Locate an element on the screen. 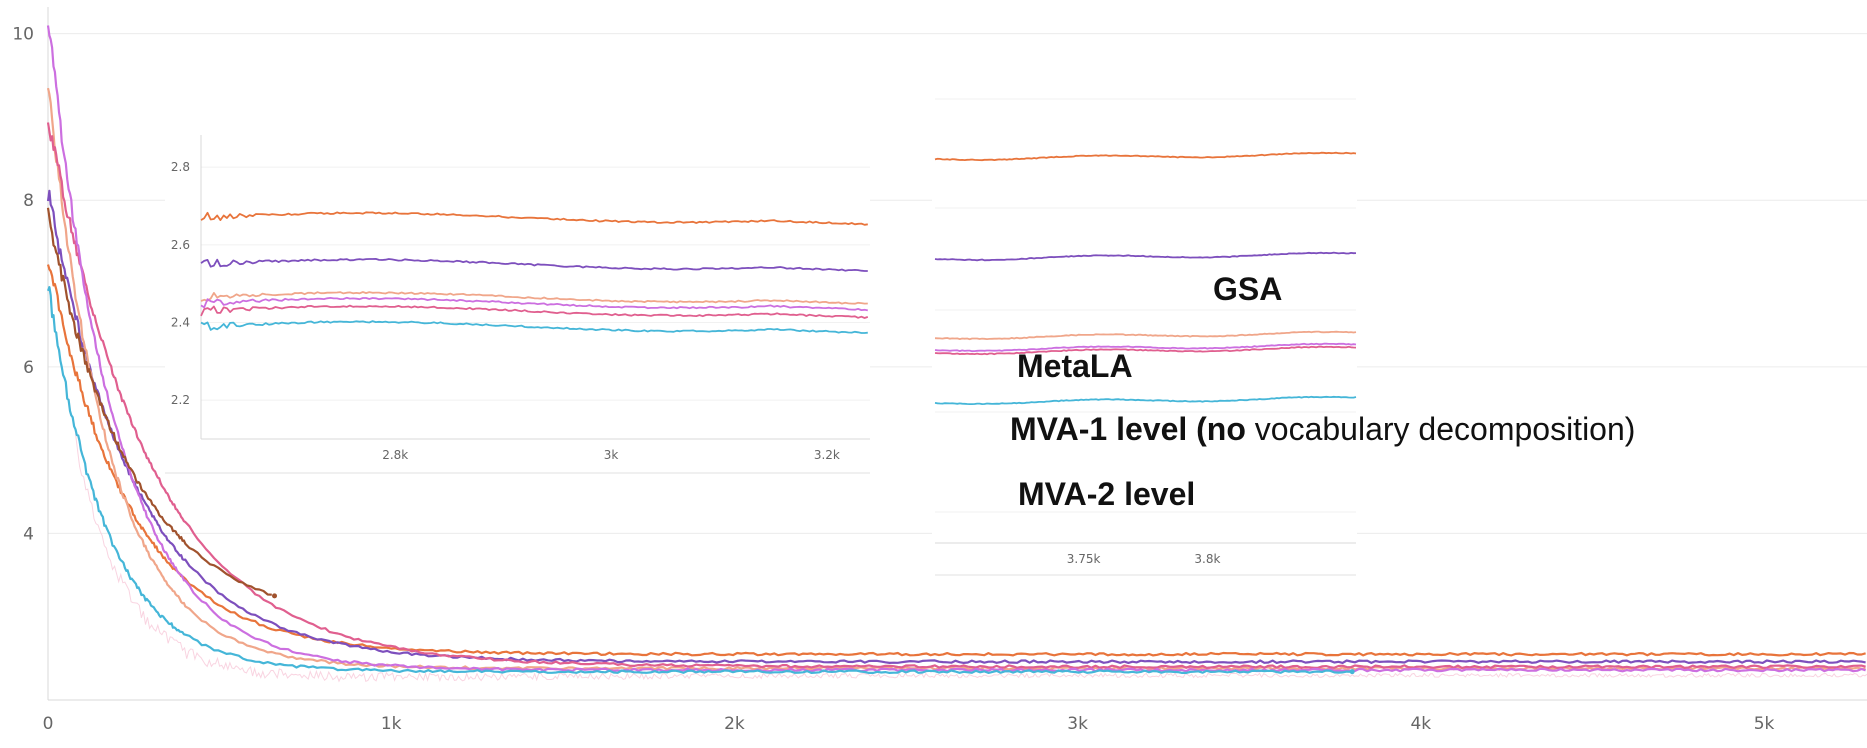  annotation-gsa-bold: GSA is located at coordinates (1247, 289).